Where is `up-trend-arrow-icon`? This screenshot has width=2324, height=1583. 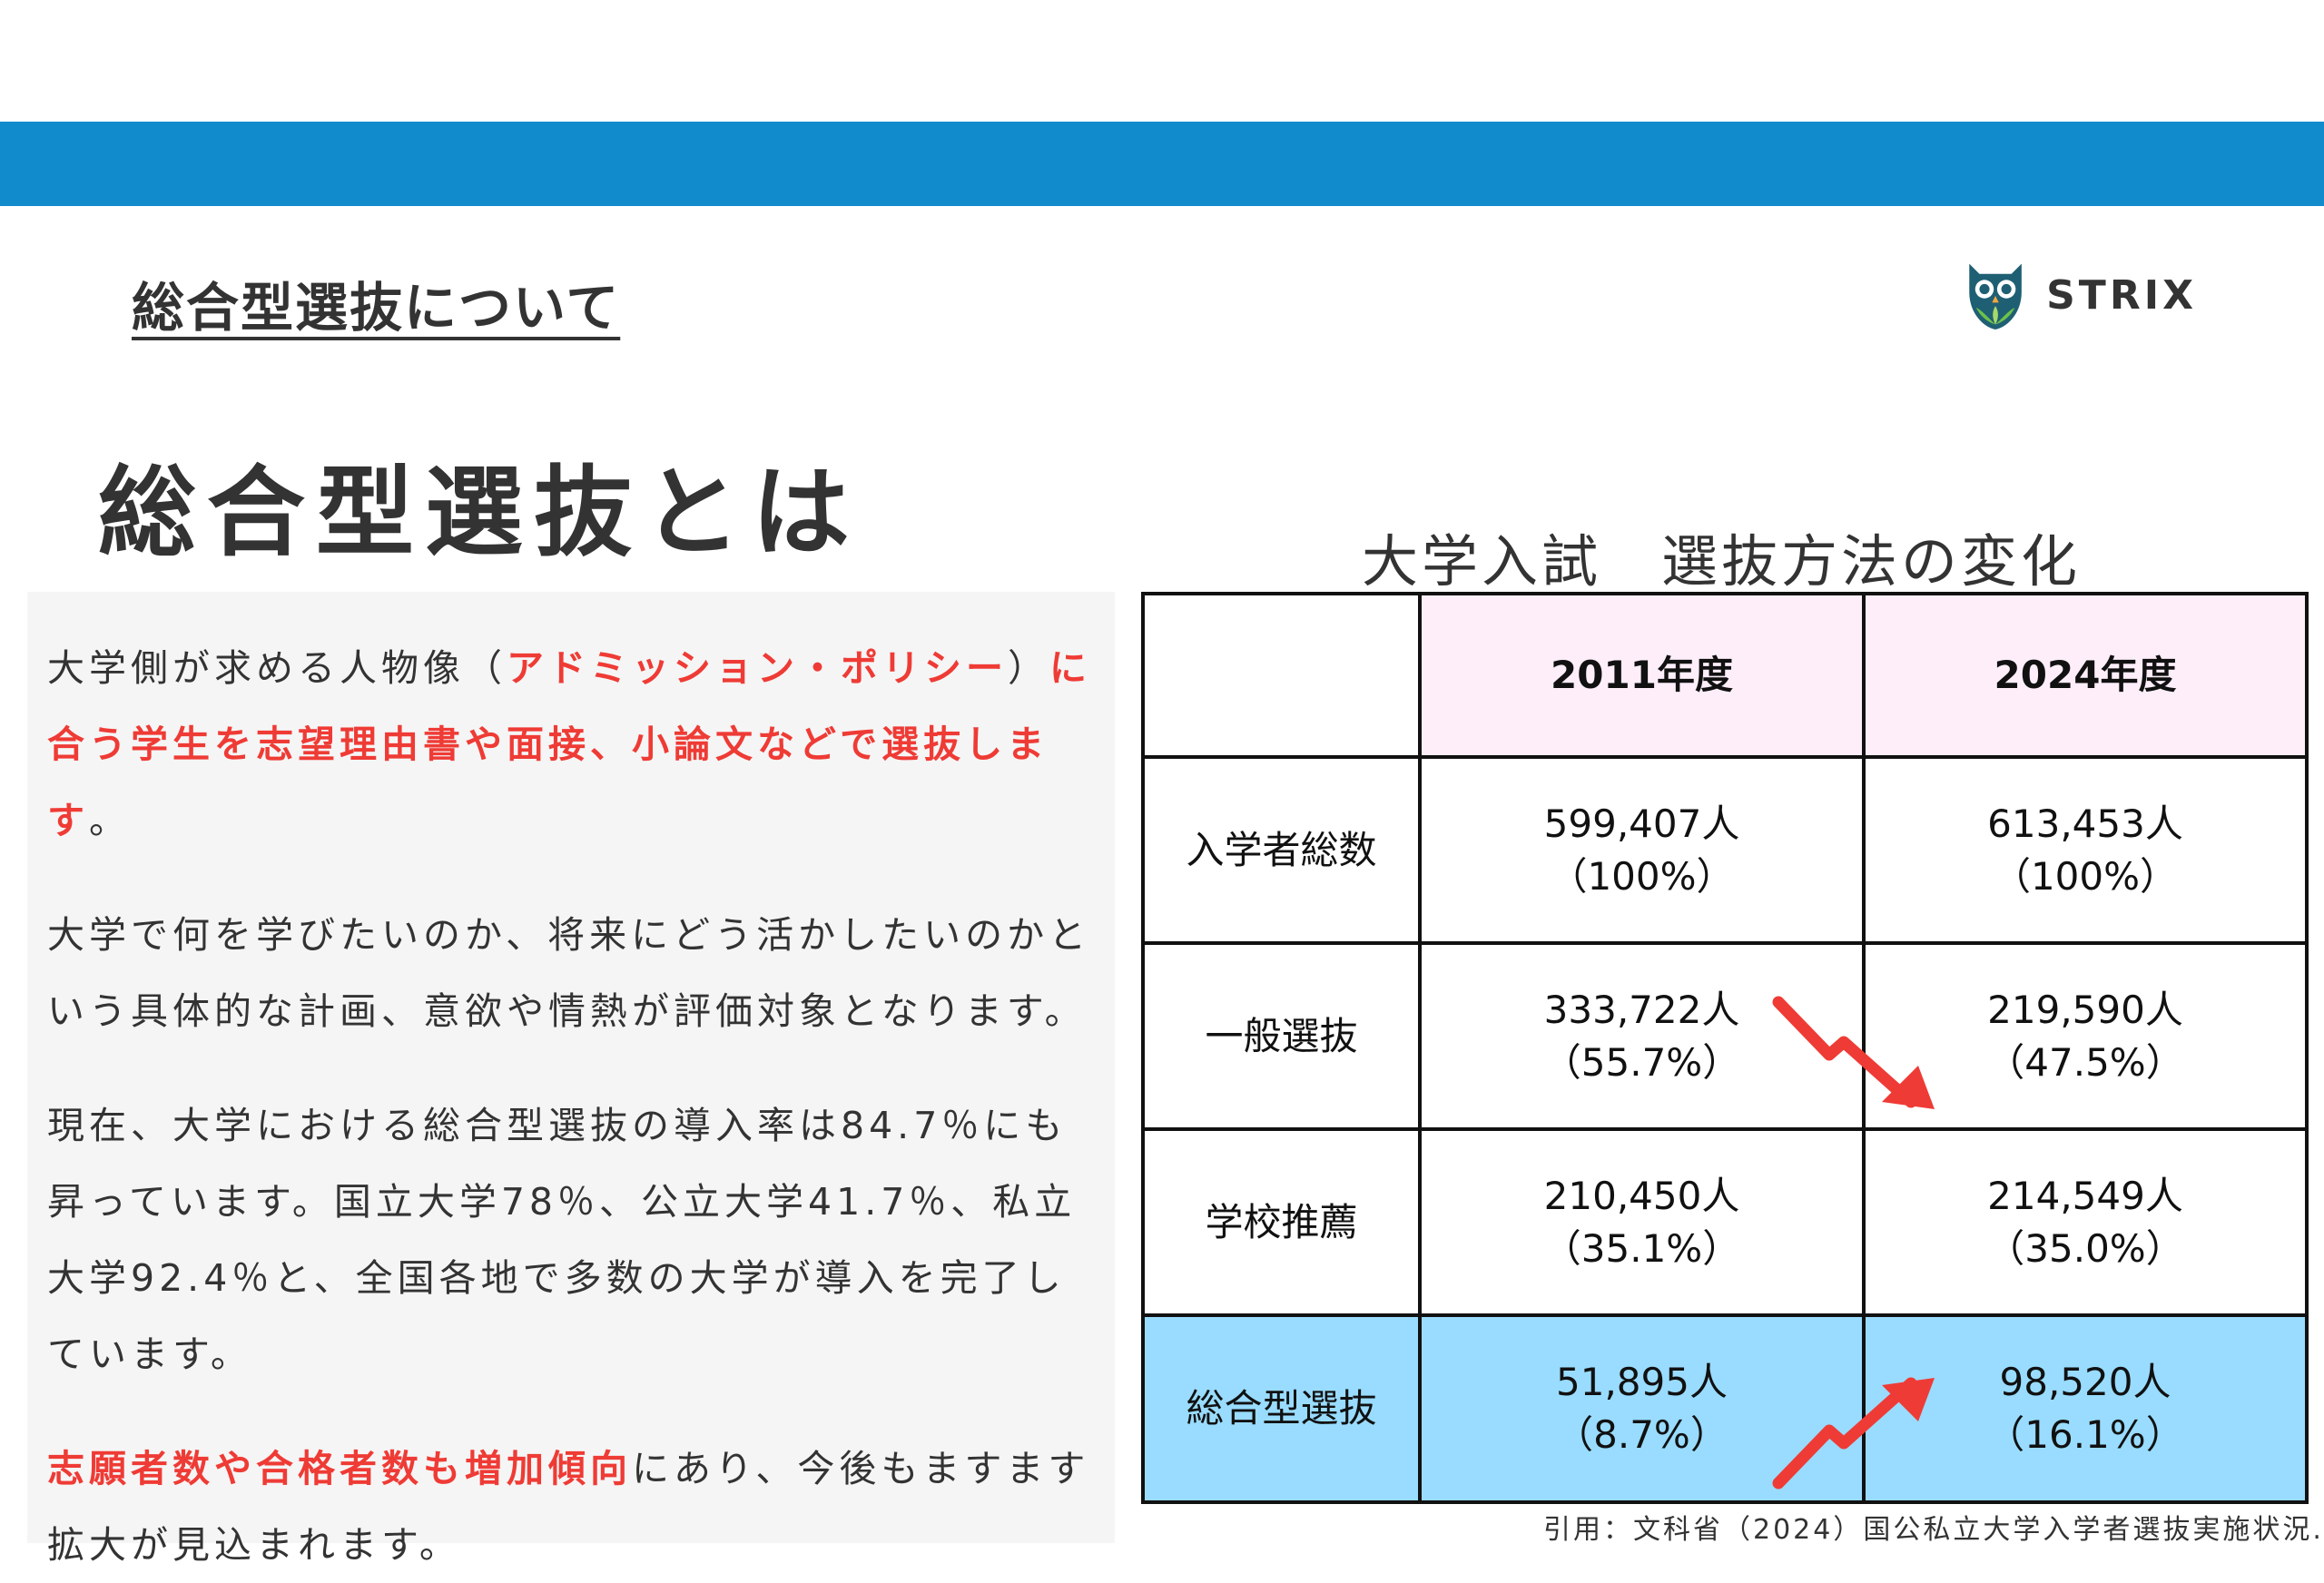
up-trend-arrow-icon is located at coordinates (1853, 1433).